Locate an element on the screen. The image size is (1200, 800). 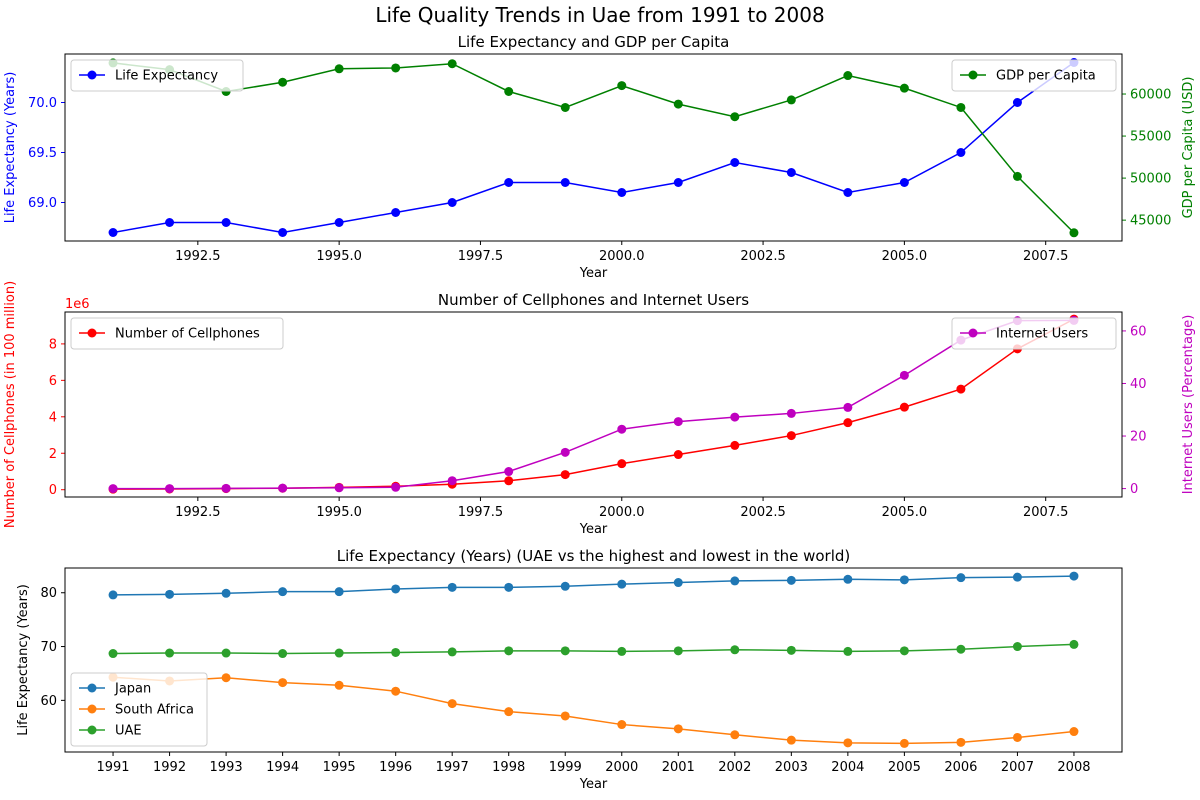
x-tick-label: 2000 is located at coordinates (621, 767).